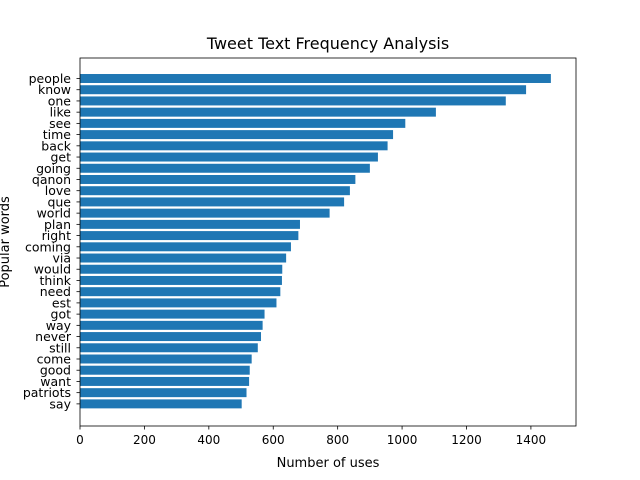 The width and height of the screenshot is (640, 480). What do you see at coordinates (57, 134) in the screenshot?
I see `y-tick-label-time: time` at bounding box center [57, 134].